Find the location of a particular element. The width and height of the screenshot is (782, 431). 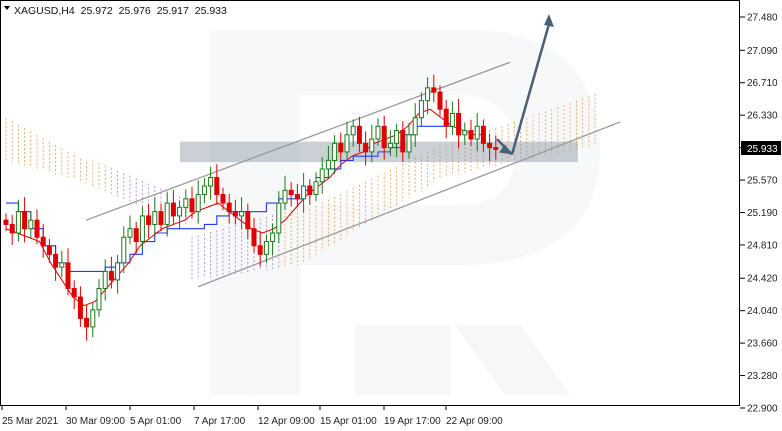

y-tick-label: 27.480 is located at coordinates (762, 18).